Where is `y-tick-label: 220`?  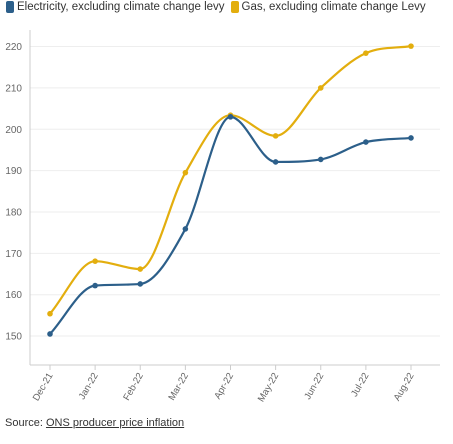
y-tick-label: 220 is located at coordinates (13, 47).